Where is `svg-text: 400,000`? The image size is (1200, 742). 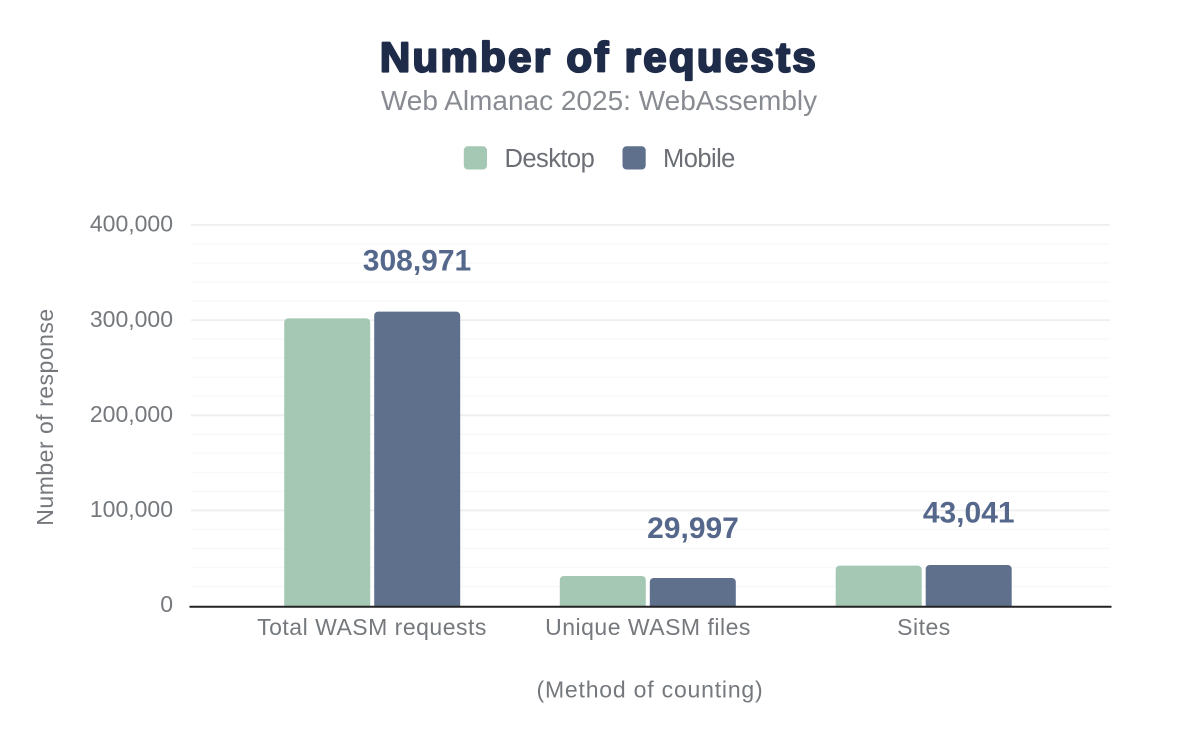 svg-text: 400,000 is located at coordinates (131, 224).